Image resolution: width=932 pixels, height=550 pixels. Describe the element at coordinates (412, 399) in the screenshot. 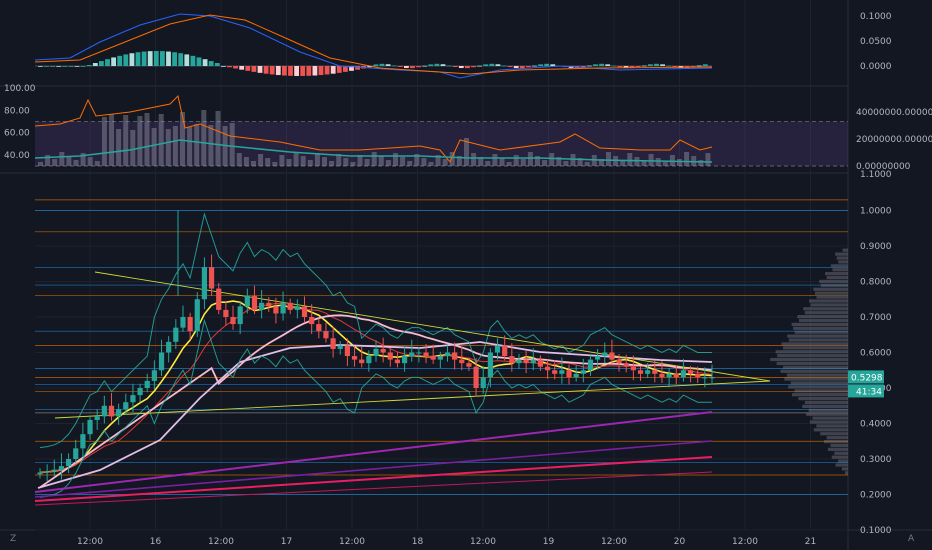

I see `trendline-lower` at that location.